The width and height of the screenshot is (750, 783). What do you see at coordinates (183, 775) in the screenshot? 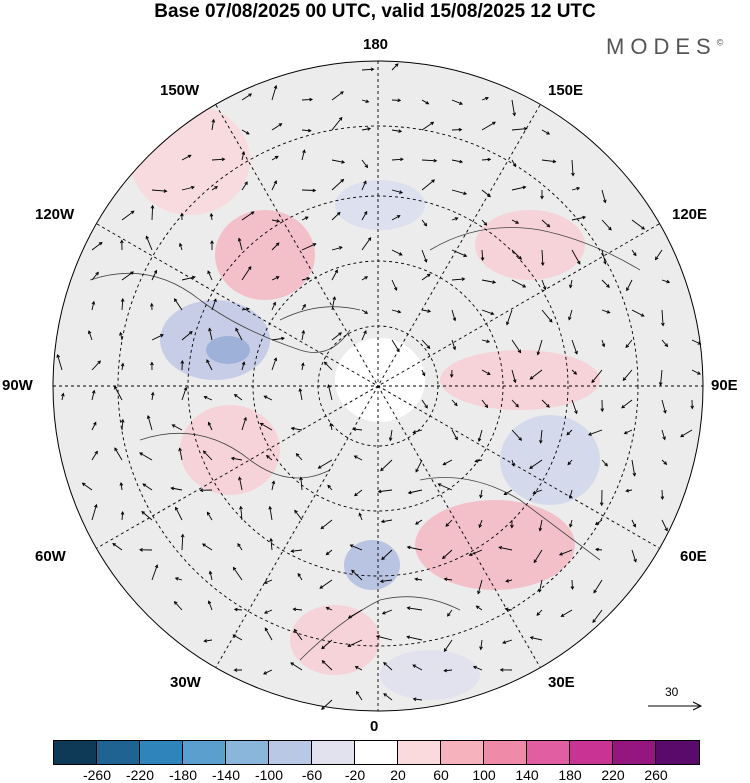
I see `colorbar-tick-label: -180` at bounding box center [183, 775].